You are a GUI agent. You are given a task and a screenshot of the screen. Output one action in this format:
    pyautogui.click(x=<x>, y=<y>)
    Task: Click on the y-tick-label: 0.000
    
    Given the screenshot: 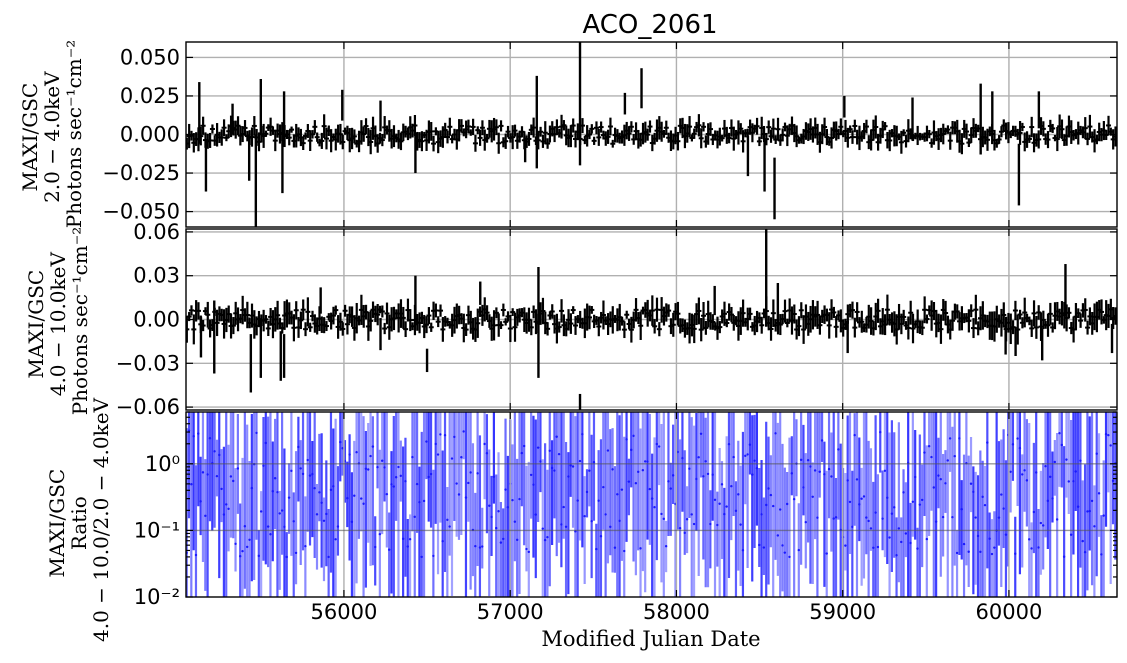 What is the action you would take?
    pyautogui.click(x=150, y=135)
    